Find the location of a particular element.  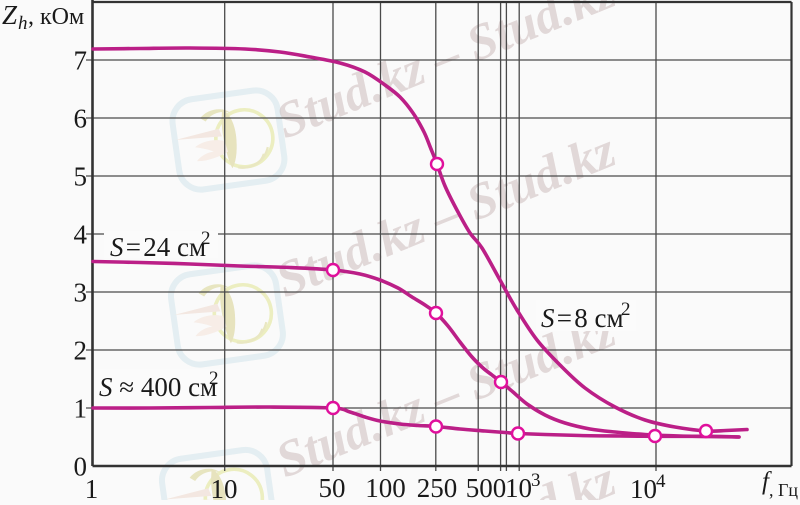

svg-text: 6 is located at coordinates (81, 119).